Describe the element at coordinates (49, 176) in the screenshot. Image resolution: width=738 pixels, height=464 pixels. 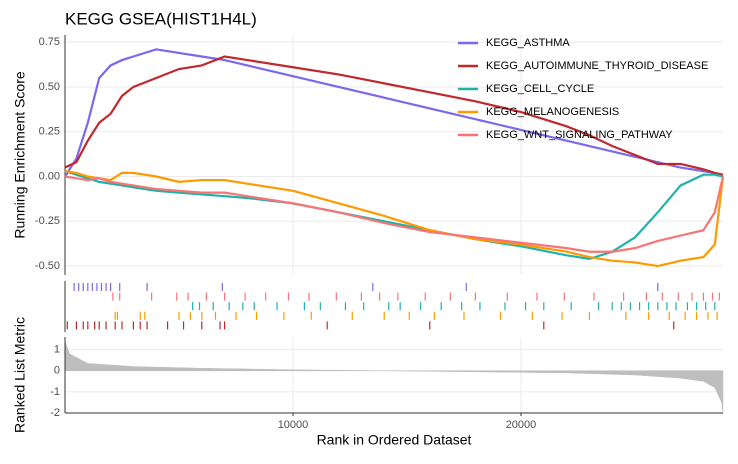
I see `y-tick-label: 0.00` at that location.